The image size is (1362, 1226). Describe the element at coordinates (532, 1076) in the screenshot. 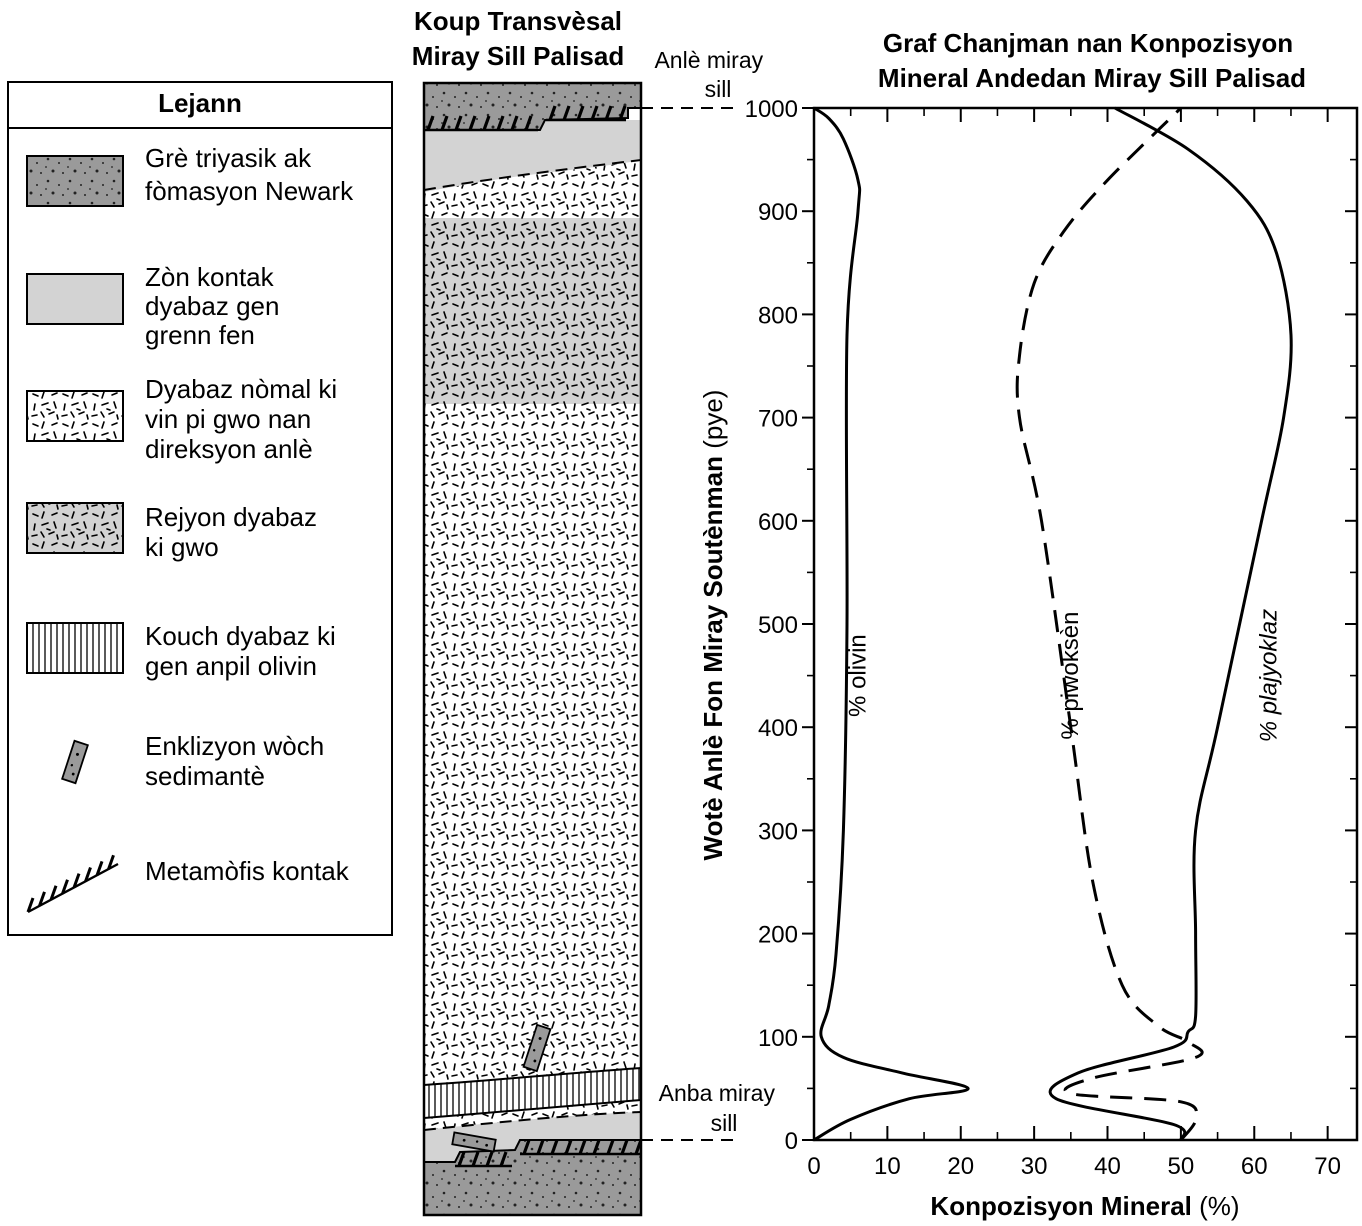

I see `olivine-top-line` at that location.